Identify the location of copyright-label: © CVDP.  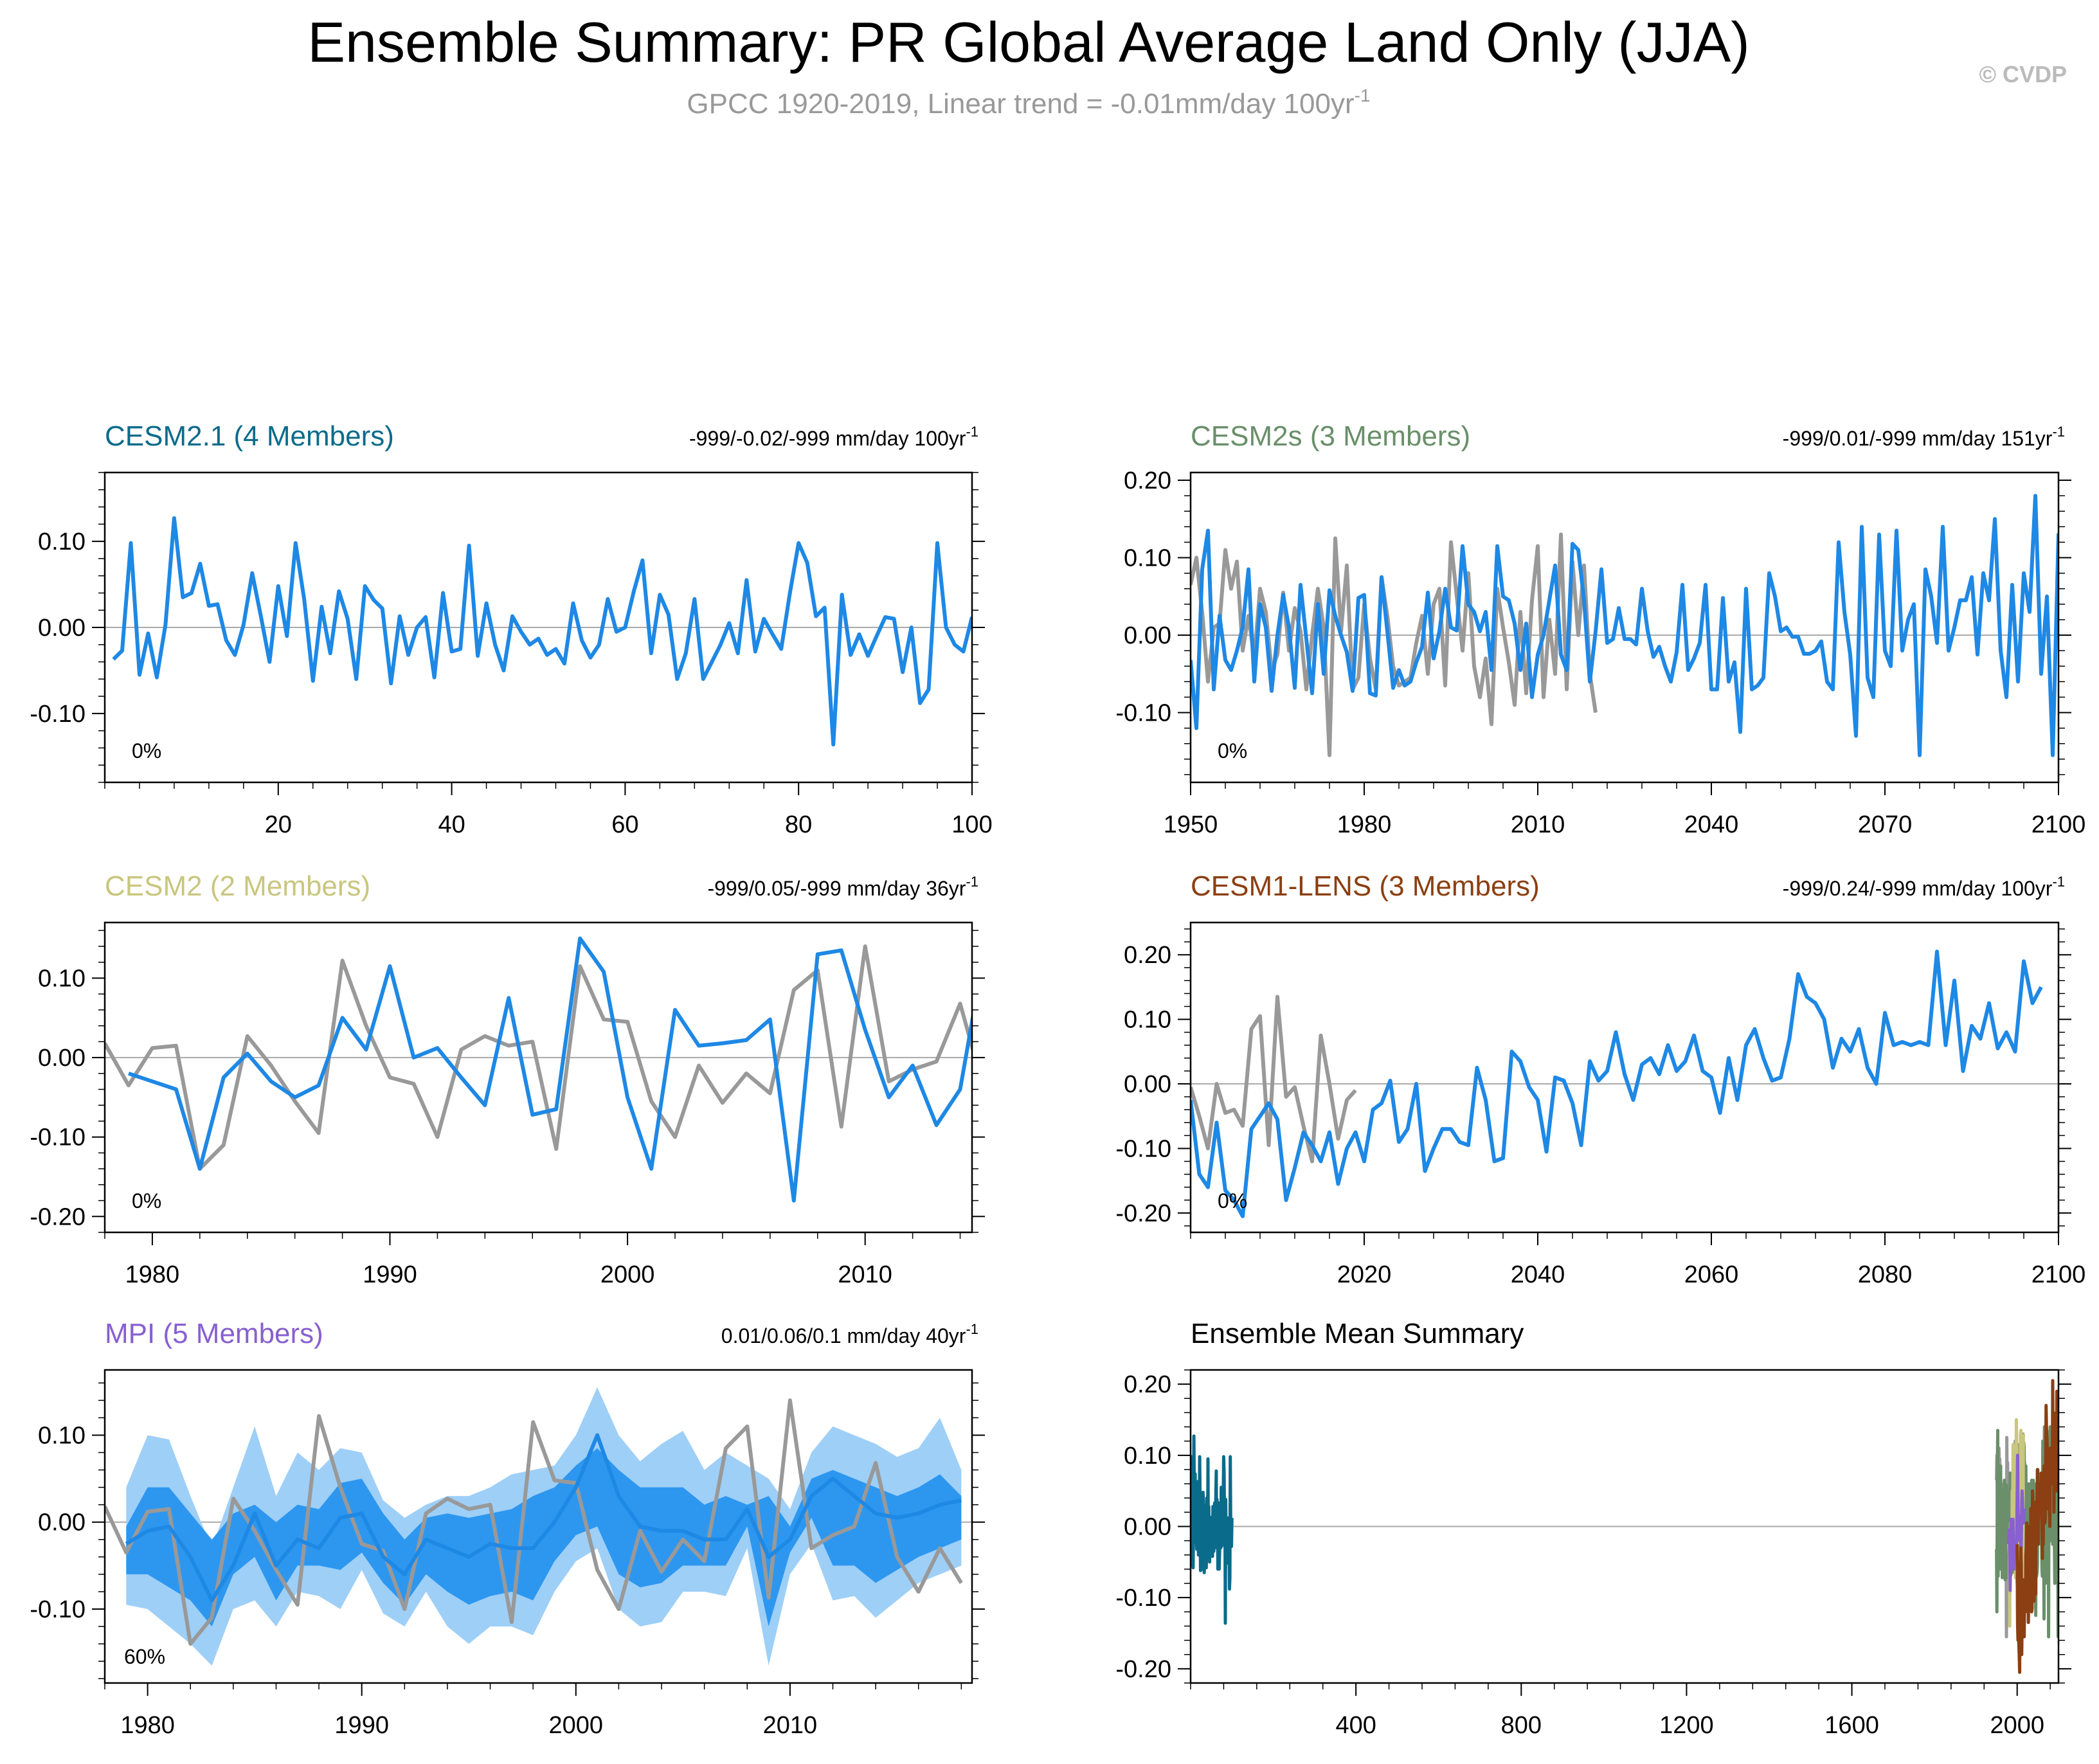
(2023, 74).